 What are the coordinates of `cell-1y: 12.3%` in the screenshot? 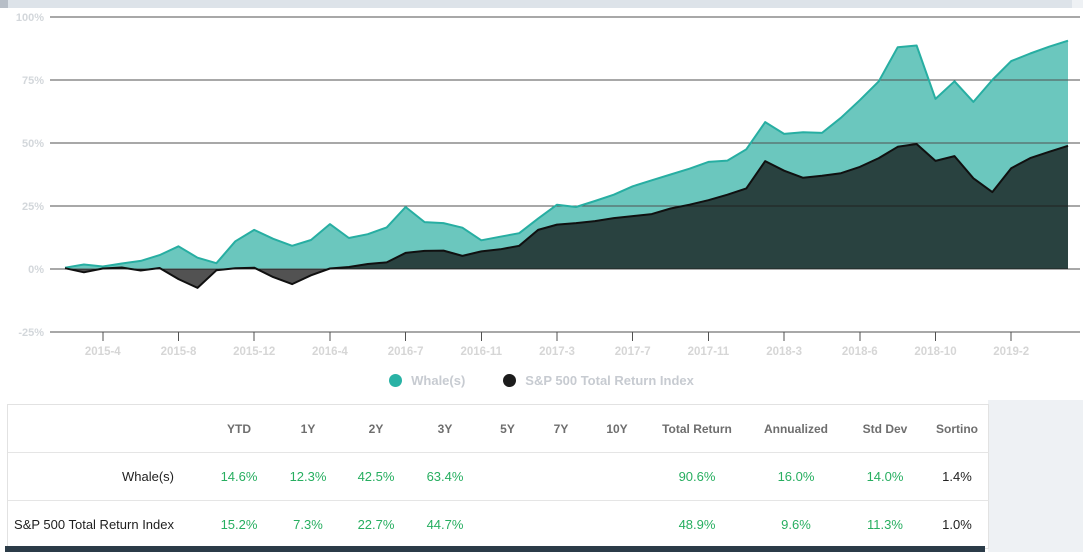 It's located at (308, 476).